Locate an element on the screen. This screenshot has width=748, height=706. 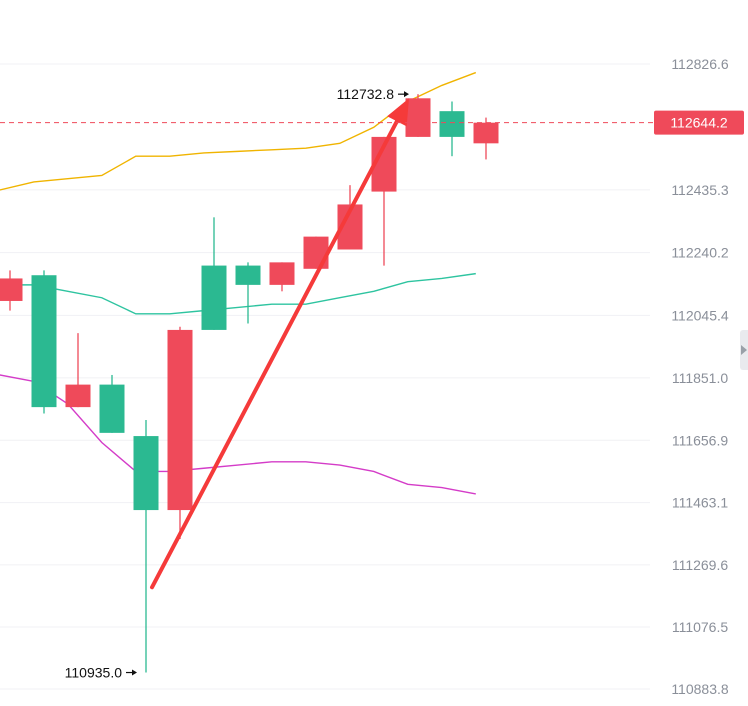
y-tick-label: 112045.4 is located at coordinates (700, 315).